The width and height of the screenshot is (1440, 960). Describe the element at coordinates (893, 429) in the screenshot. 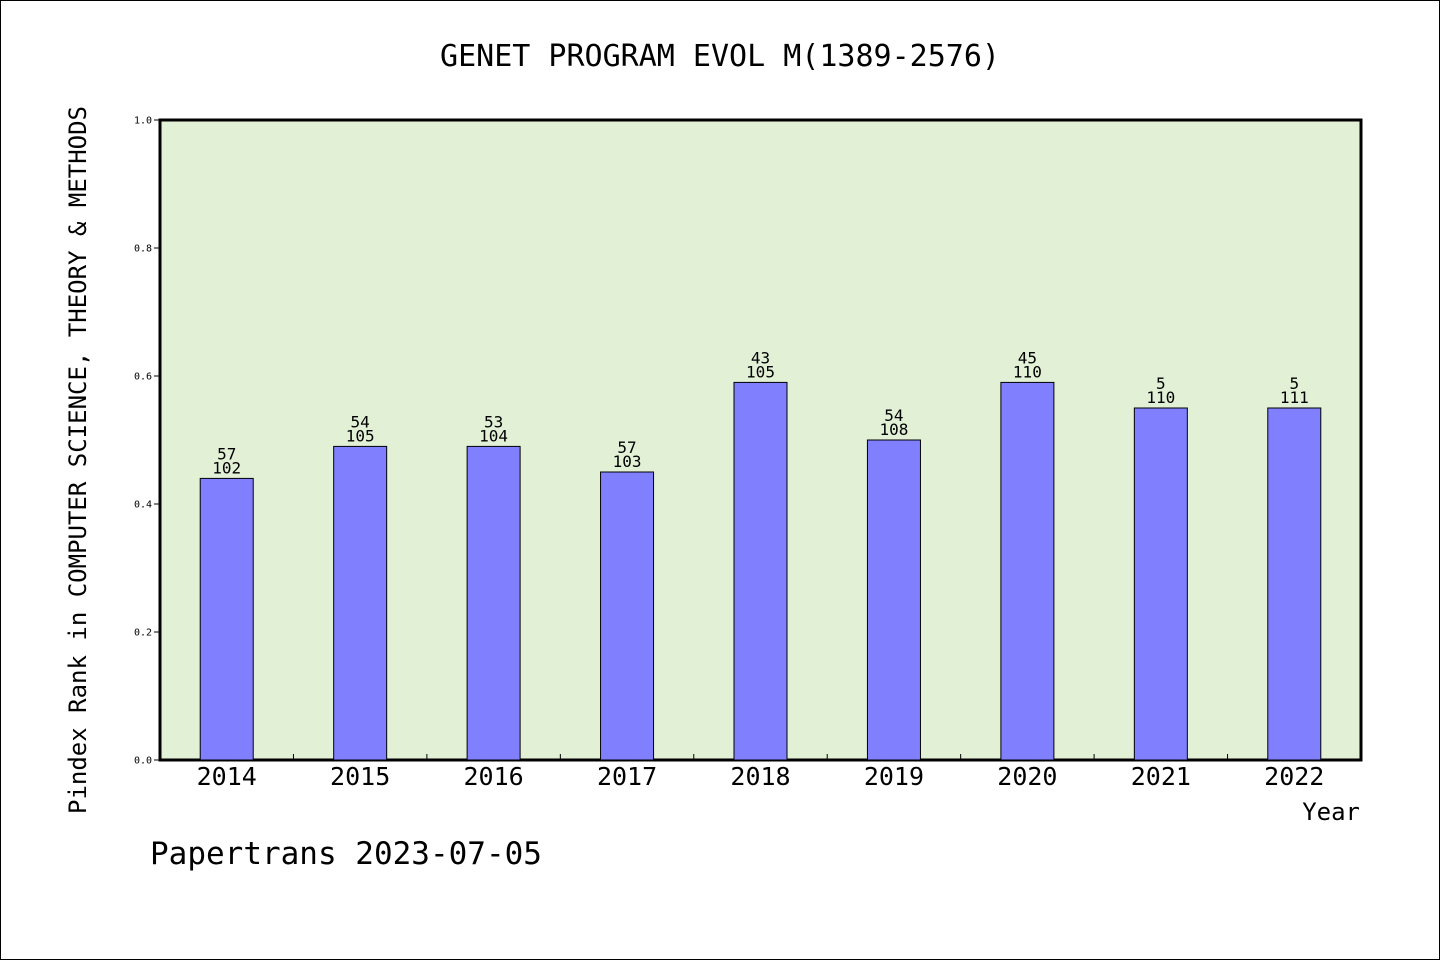

I see `bar-total-label: 108` at that location.